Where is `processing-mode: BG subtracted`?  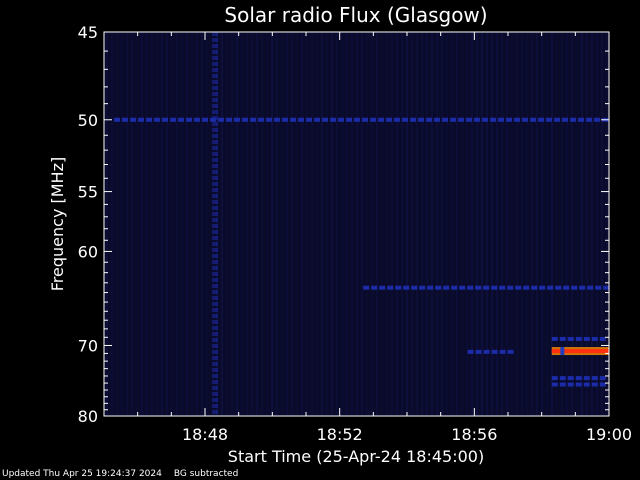 processing-mode: BG subtracted is located at coordinates (206, 474).